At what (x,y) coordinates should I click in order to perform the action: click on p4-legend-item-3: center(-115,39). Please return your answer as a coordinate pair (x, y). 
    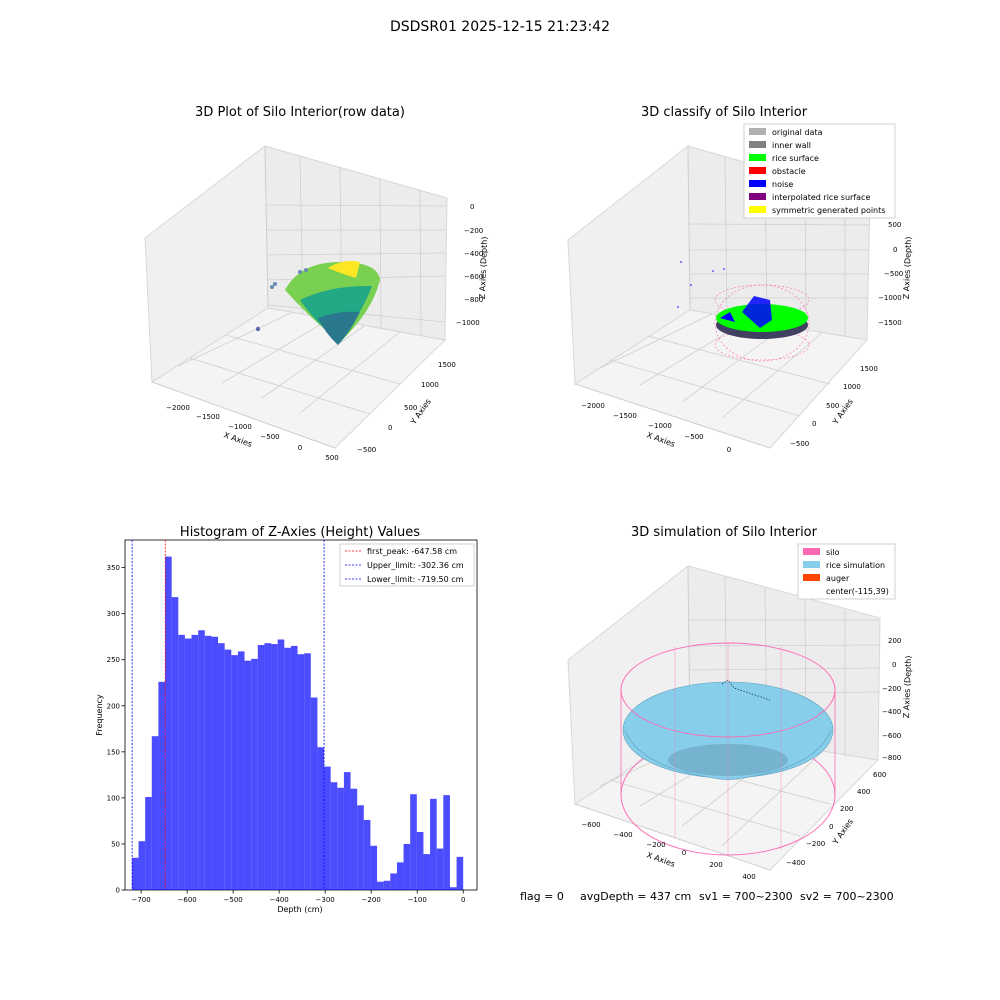
    Looking at the image, I should click on (857, 591).